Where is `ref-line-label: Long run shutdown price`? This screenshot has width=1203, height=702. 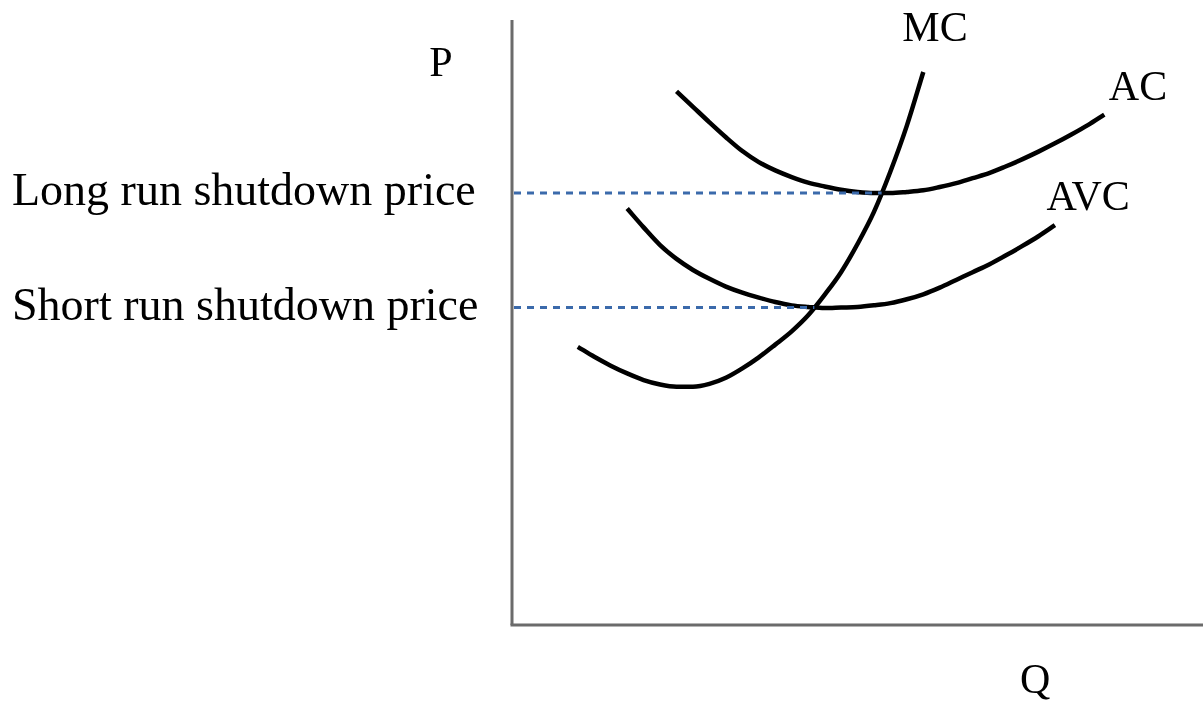 ref-line-label: Long run shutdown price is located at coordinates (244, 190).